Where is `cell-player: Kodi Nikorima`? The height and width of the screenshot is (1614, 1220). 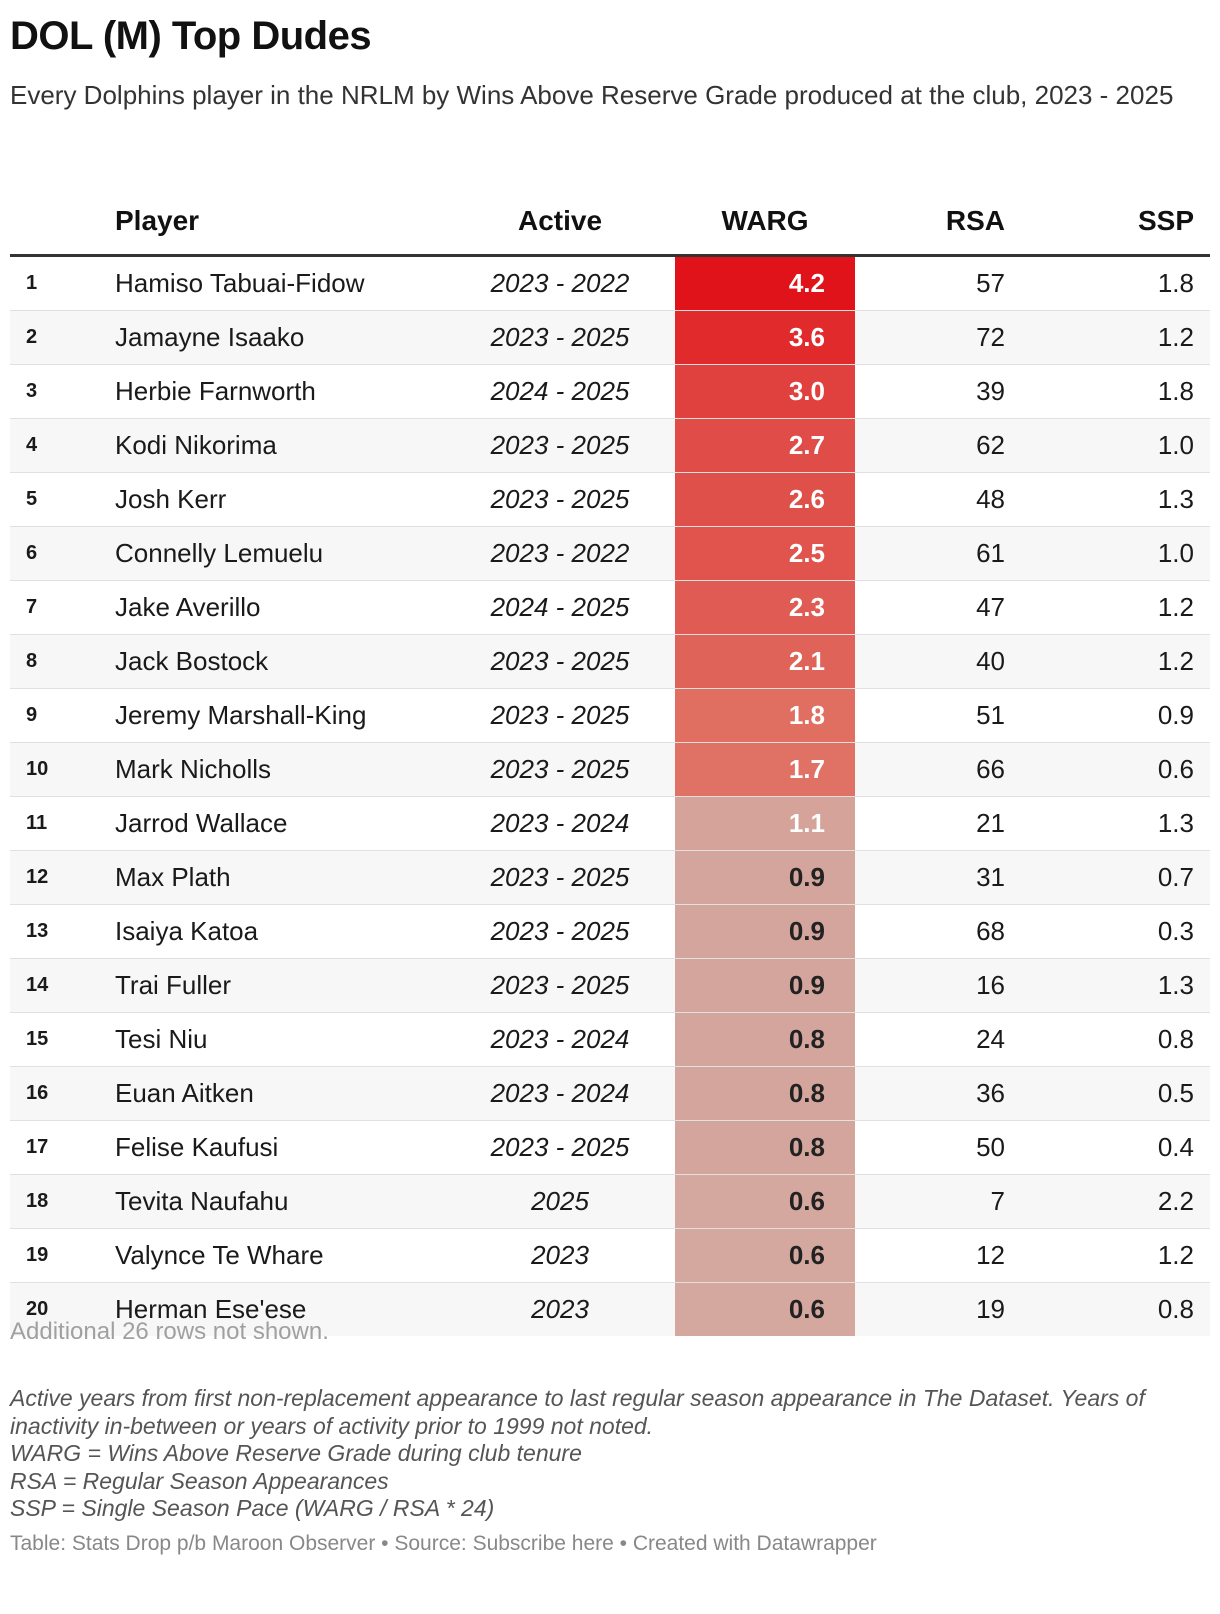
cell-player: Kodi Nikorima is located at coordinates (280, 445).